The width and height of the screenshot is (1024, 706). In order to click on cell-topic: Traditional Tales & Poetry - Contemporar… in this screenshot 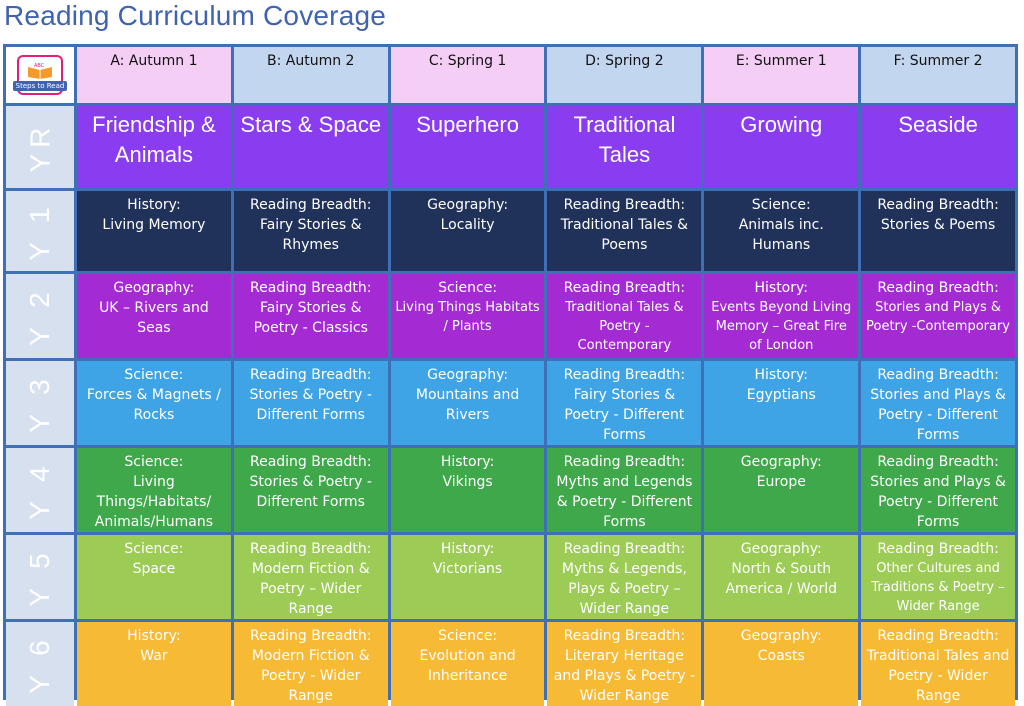, I will do `click(624, 326)`.